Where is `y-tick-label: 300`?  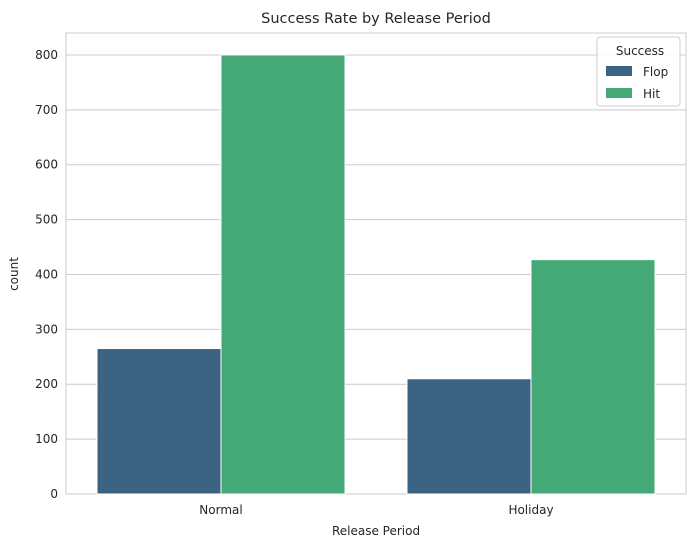
y-tick-label: 300 is located at coordinates (46, 329).